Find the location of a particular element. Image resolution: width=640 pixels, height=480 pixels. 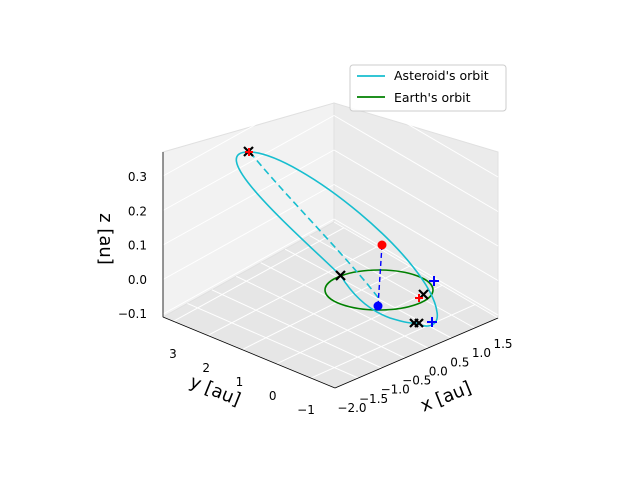

y-tick-label: 1 is located at coordinates (240, 382).